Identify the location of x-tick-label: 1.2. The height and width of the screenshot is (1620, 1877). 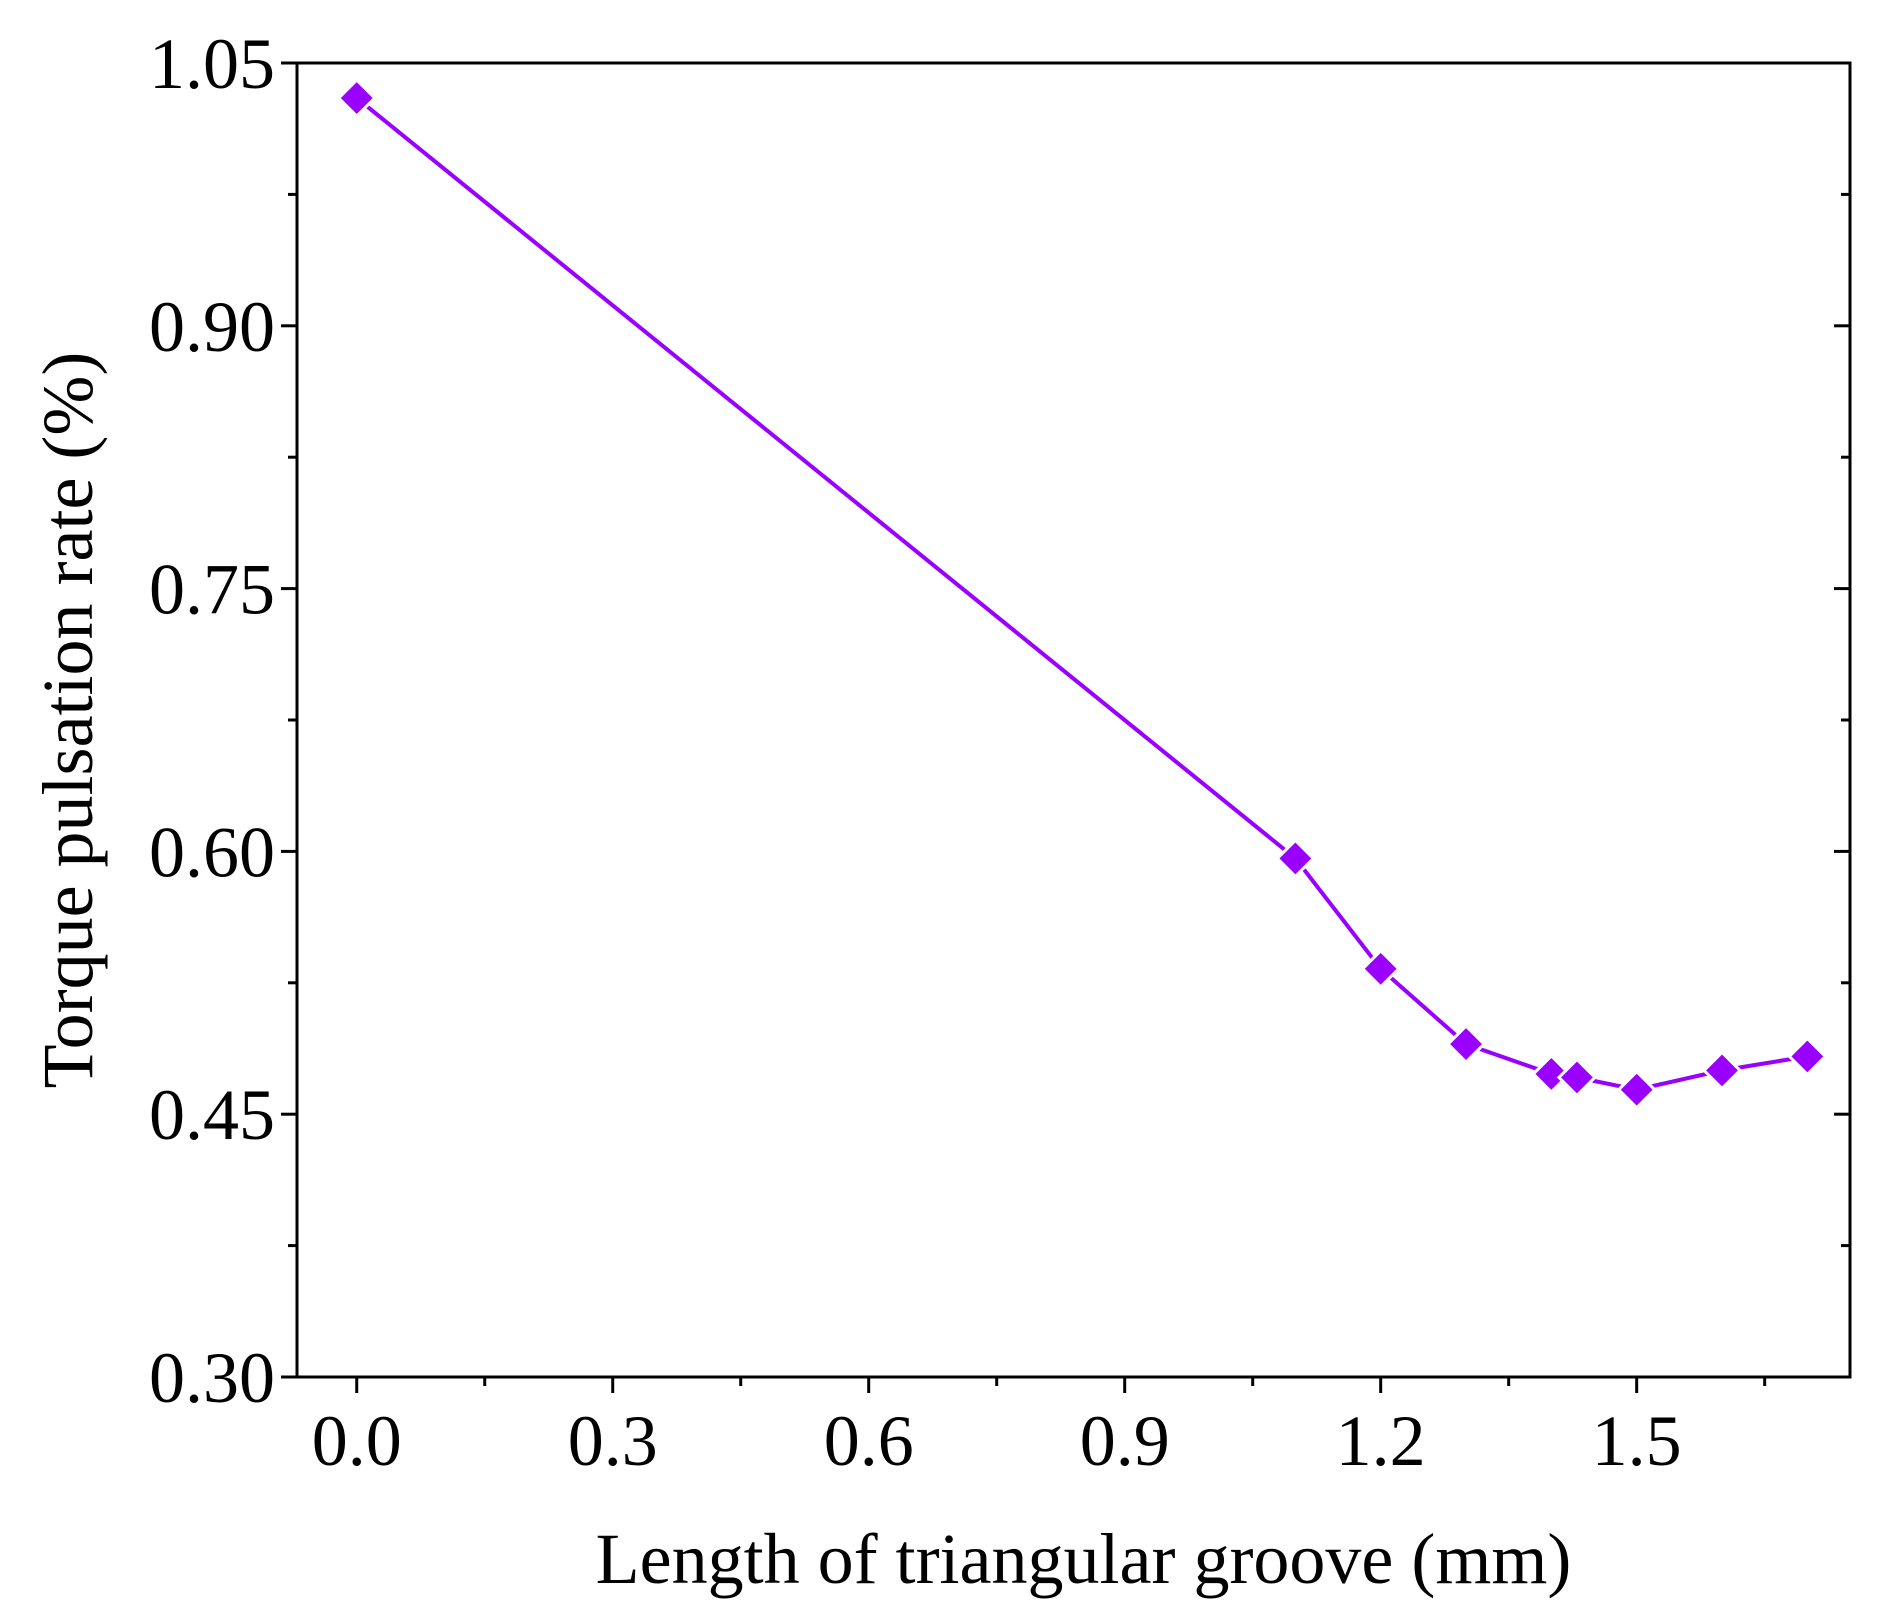
(1381, 1441).